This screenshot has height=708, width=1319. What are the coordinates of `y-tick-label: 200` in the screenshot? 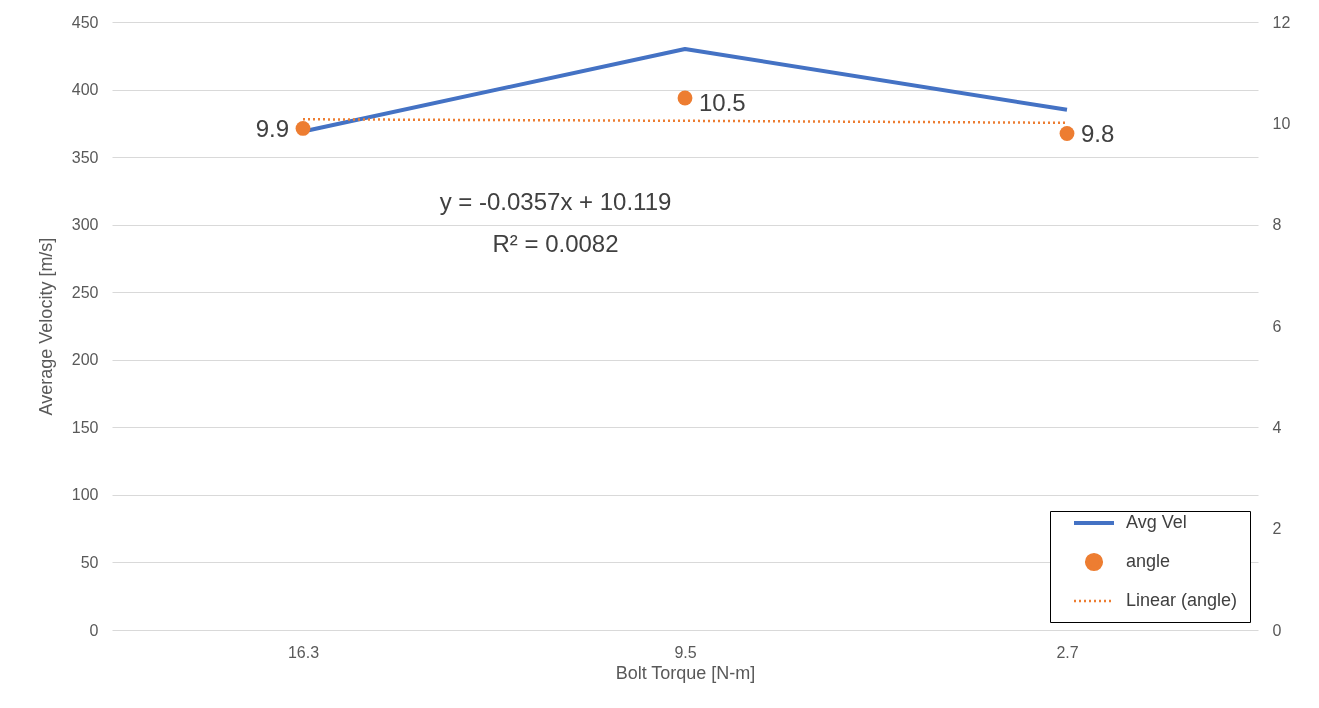 It's located at (85, 360).